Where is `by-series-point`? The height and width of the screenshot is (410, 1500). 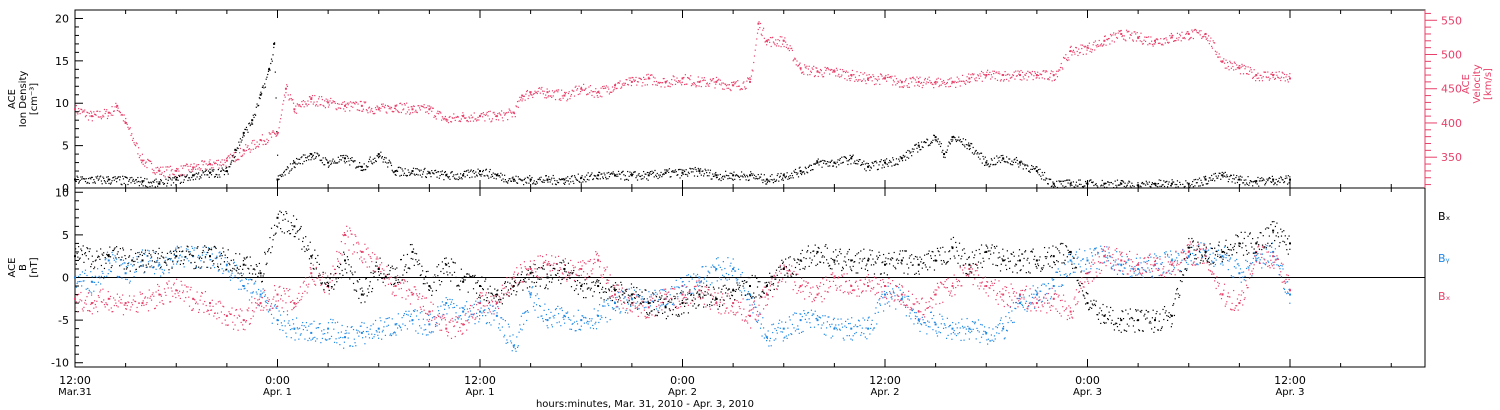
by-series-point is located at coordinates (1222, 256).